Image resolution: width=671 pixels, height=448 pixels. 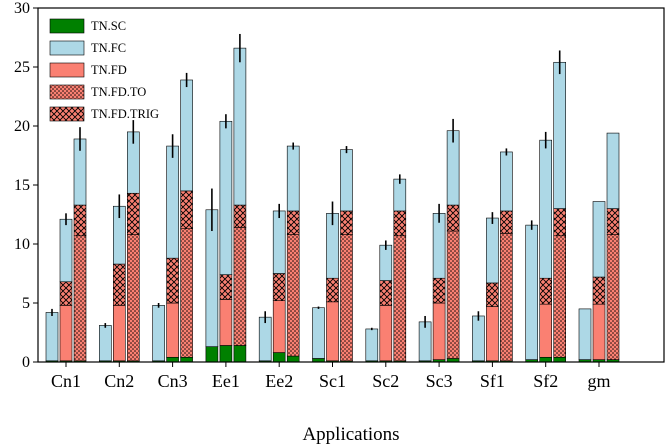 I want to click on x-axis-title: Applications, so click(x=350, y=434).